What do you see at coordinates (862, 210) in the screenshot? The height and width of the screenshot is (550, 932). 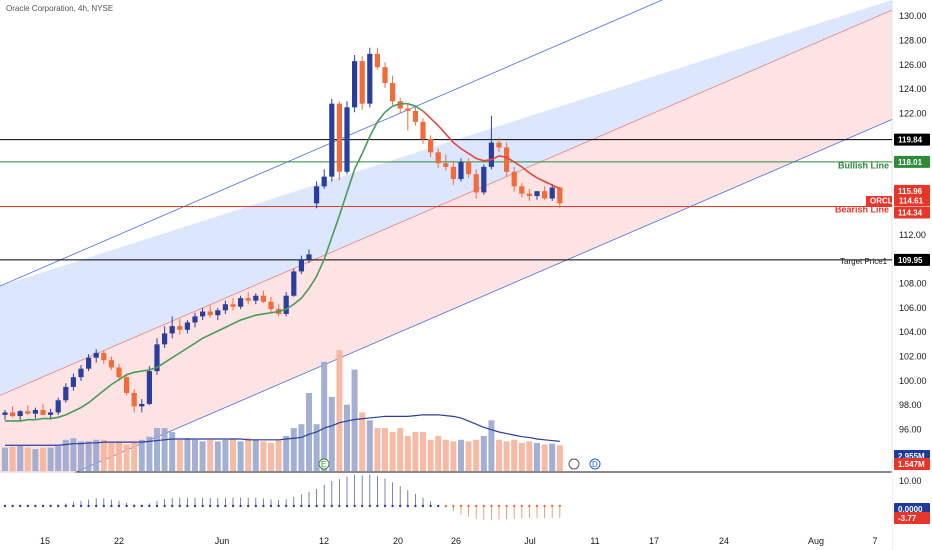 I see `bearish-line-label: Bearish Line` at bounding box center [862, 210].